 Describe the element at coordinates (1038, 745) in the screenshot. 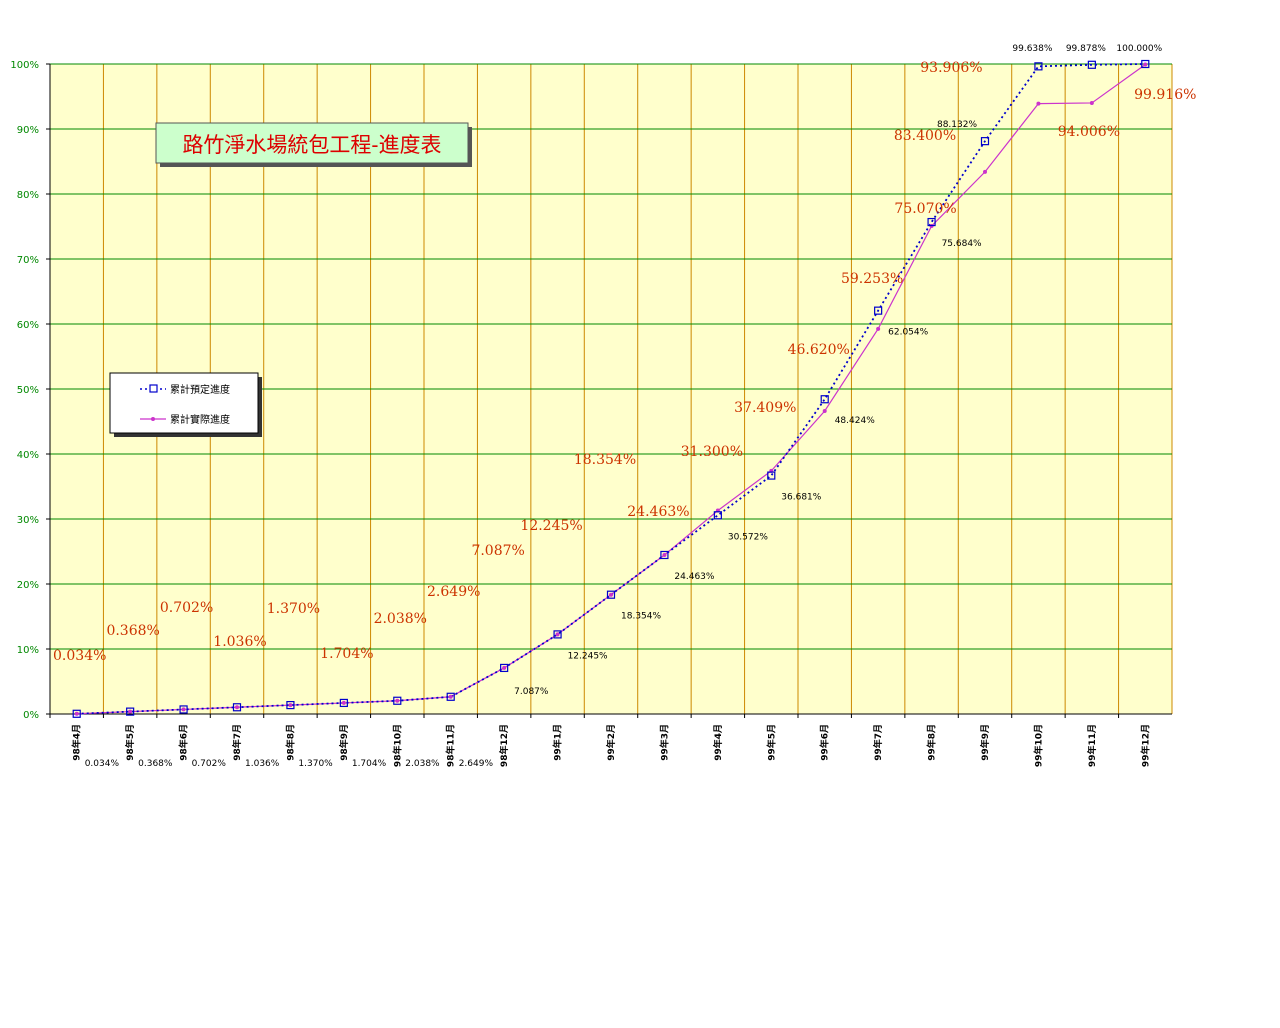

I see `x-category-label: 99年10月` at that location.